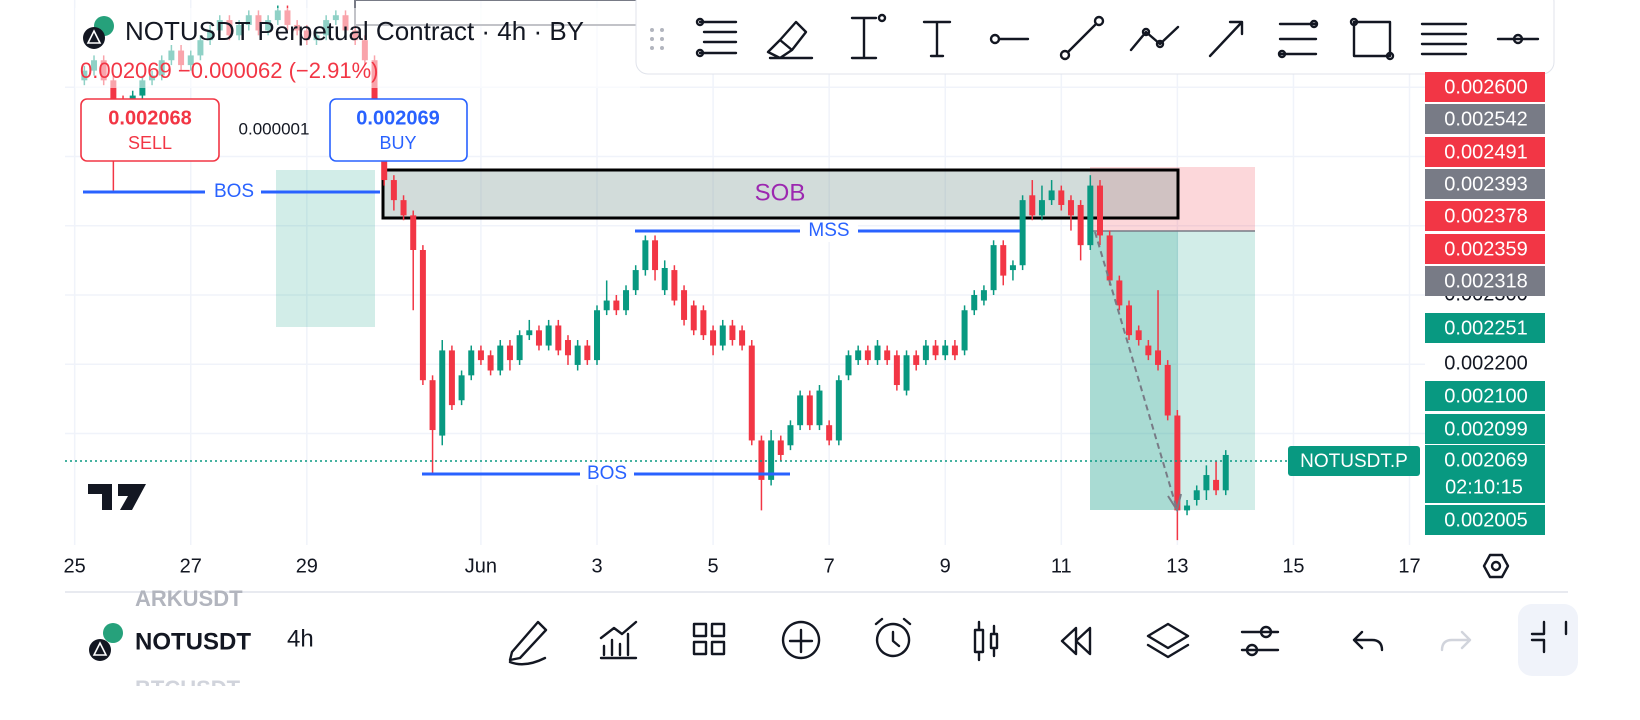 This screenshot has width=1640, height=720. I want to click on warning-glyph, so click(100, 648).